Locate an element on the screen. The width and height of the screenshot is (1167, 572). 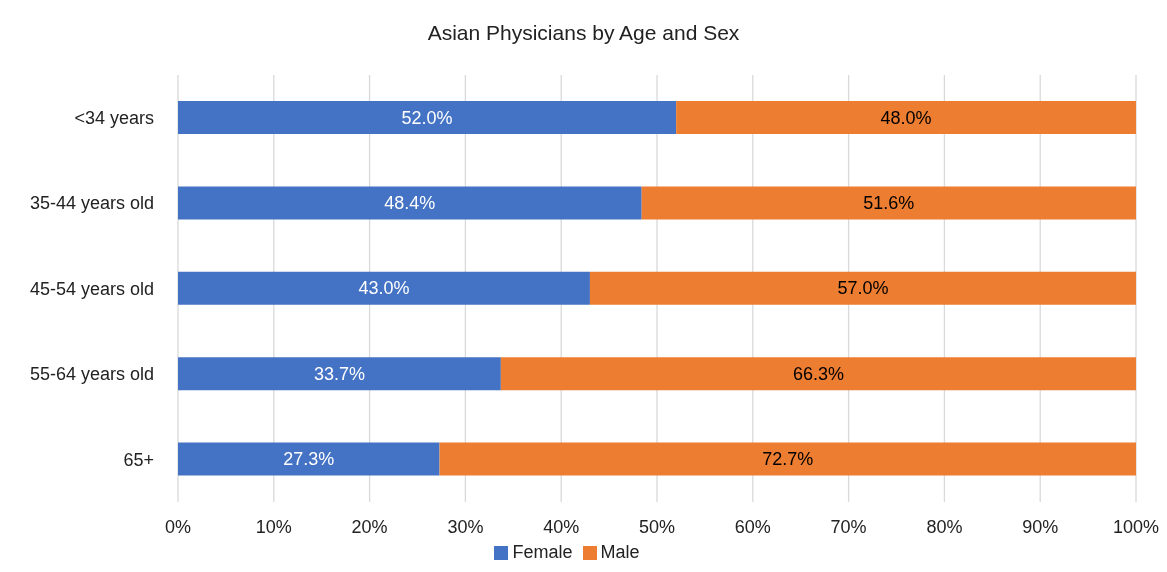
data-label: 27.3% is located at coordinates (309, 459).